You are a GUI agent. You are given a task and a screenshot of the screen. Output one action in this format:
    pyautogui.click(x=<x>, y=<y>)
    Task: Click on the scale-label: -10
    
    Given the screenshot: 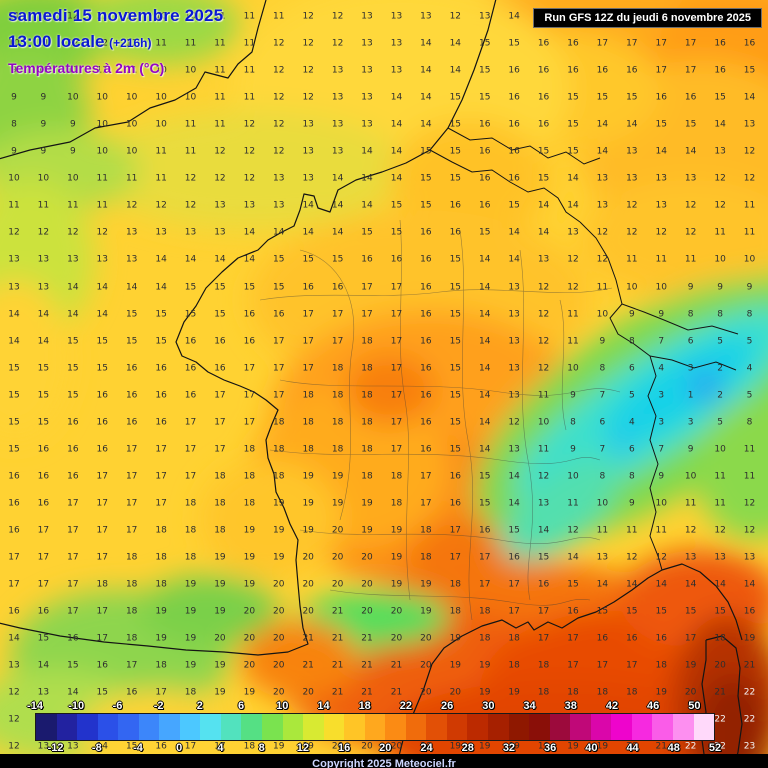 What is the action you would take?
    pyautogui.click(x=76, y=706)
    